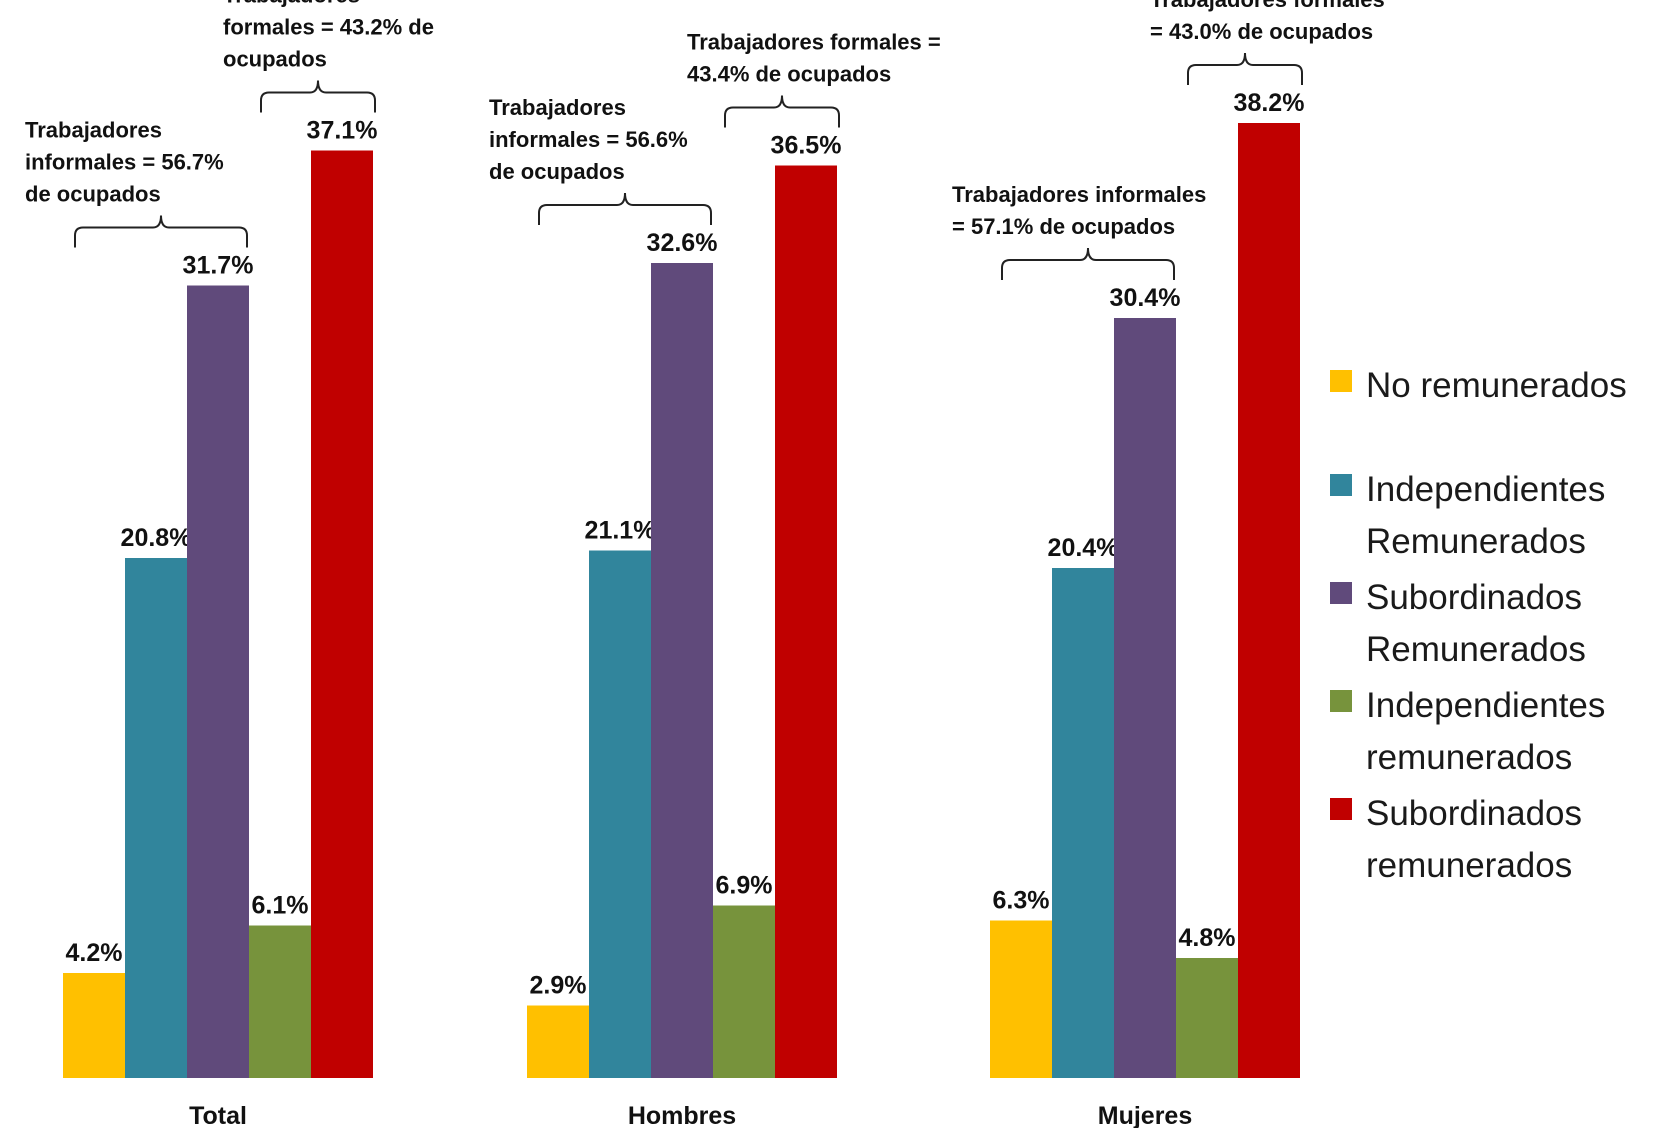 Image resolution: width=1670 pixels, height=1133 pixels. I want to click on legend-label: No remunerados, so click(1496, 385).